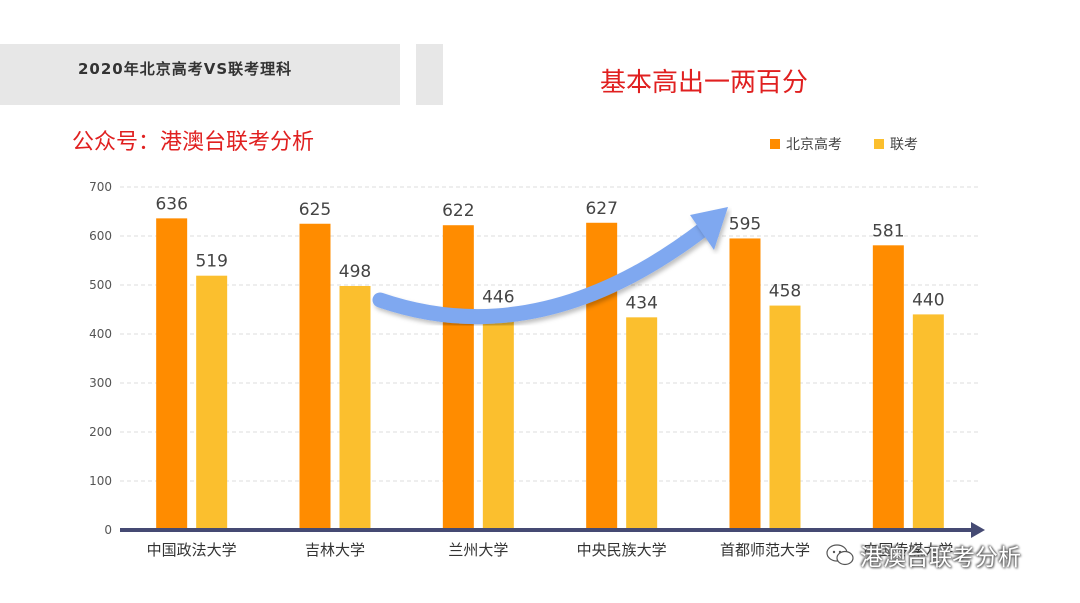  I want to click on subtitle: 公众号：港澳台联考分析, so click(193, 142).